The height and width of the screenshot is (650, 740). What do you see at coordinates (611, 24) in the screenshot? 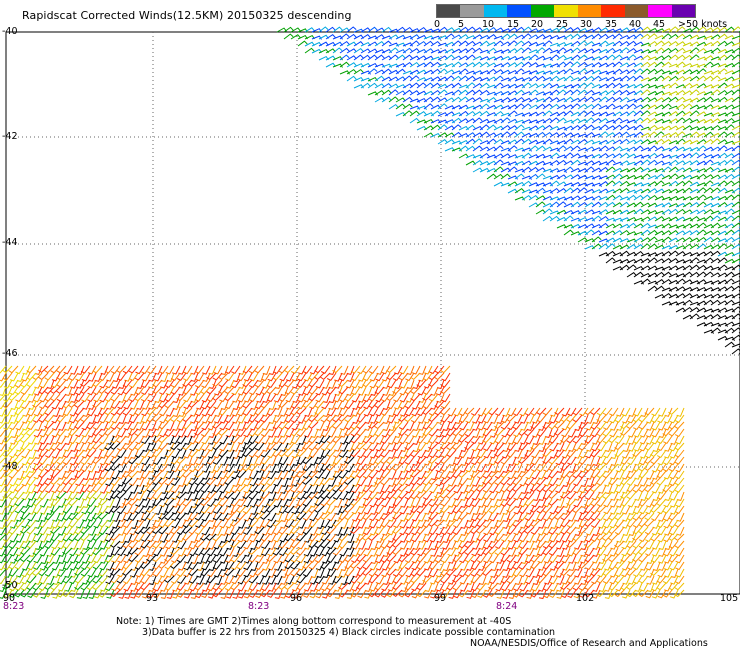
I see `legend-label: 35` at bounding box center [611, 24].